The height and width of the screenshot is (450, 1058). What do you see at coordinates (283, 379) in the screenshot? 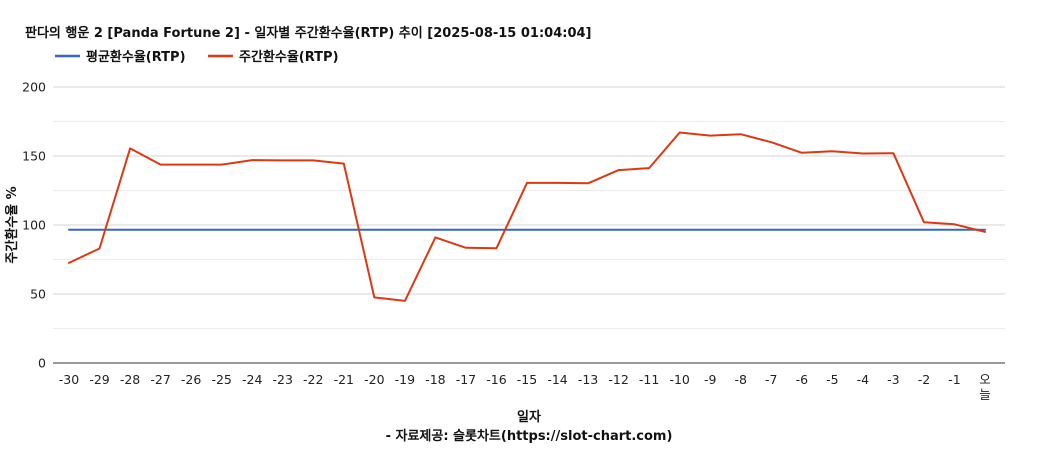
I see `x-tick-label: -23` at bounding box center [283, 379].